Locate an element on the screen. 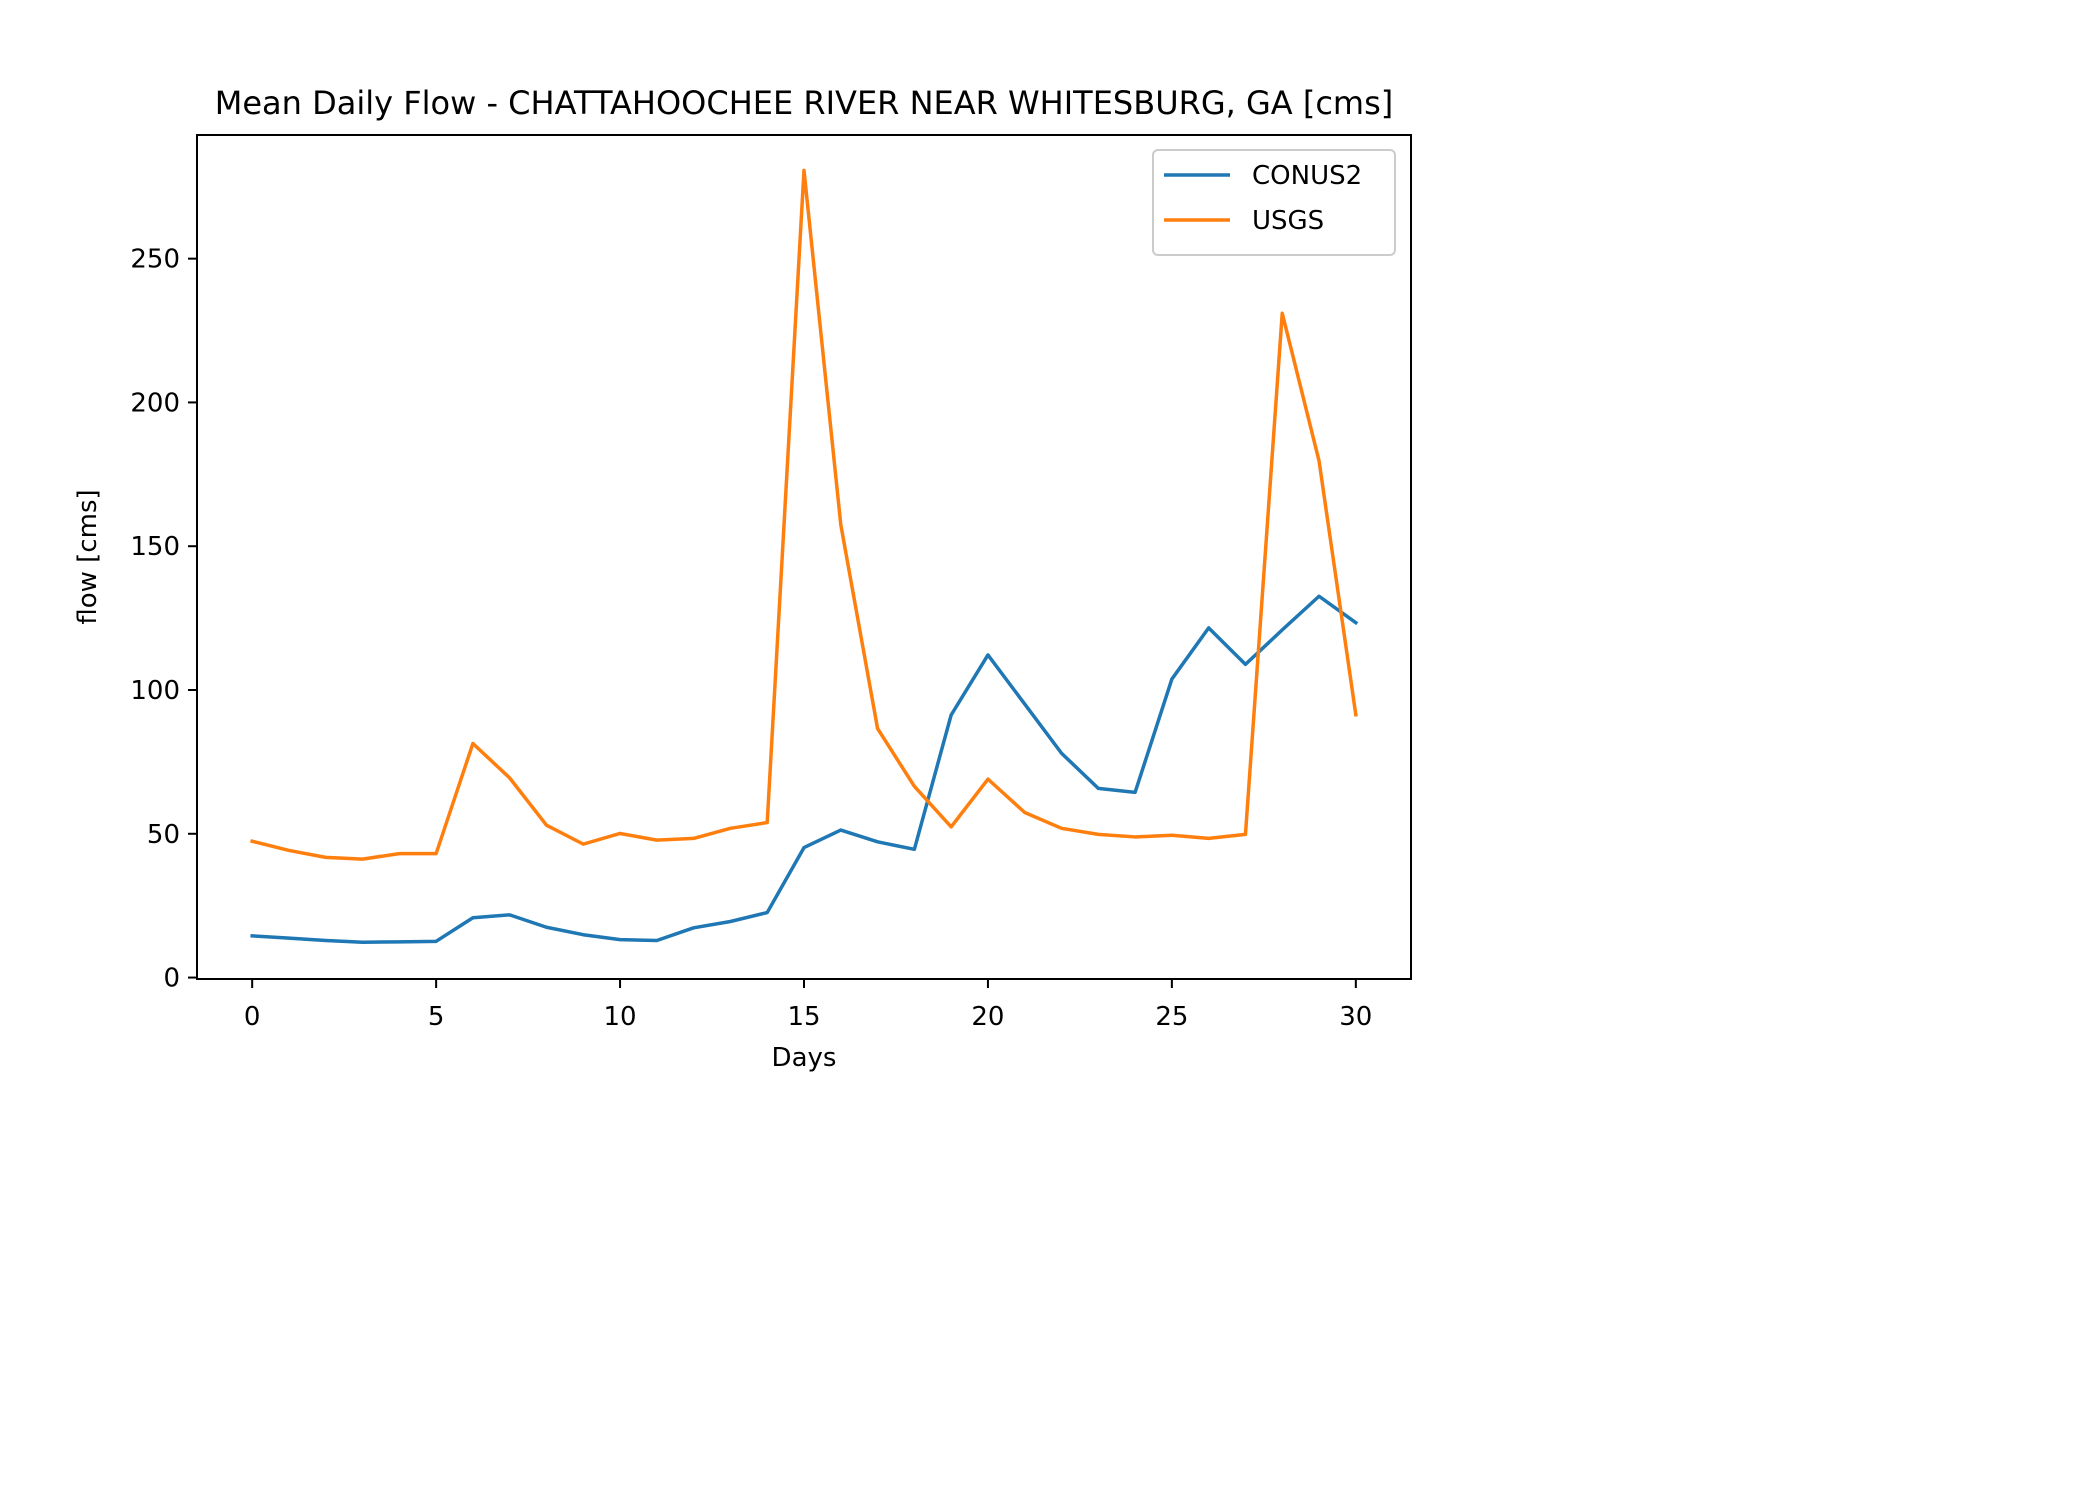  y-tick-label: 100 is located at coordinates (155, 691).